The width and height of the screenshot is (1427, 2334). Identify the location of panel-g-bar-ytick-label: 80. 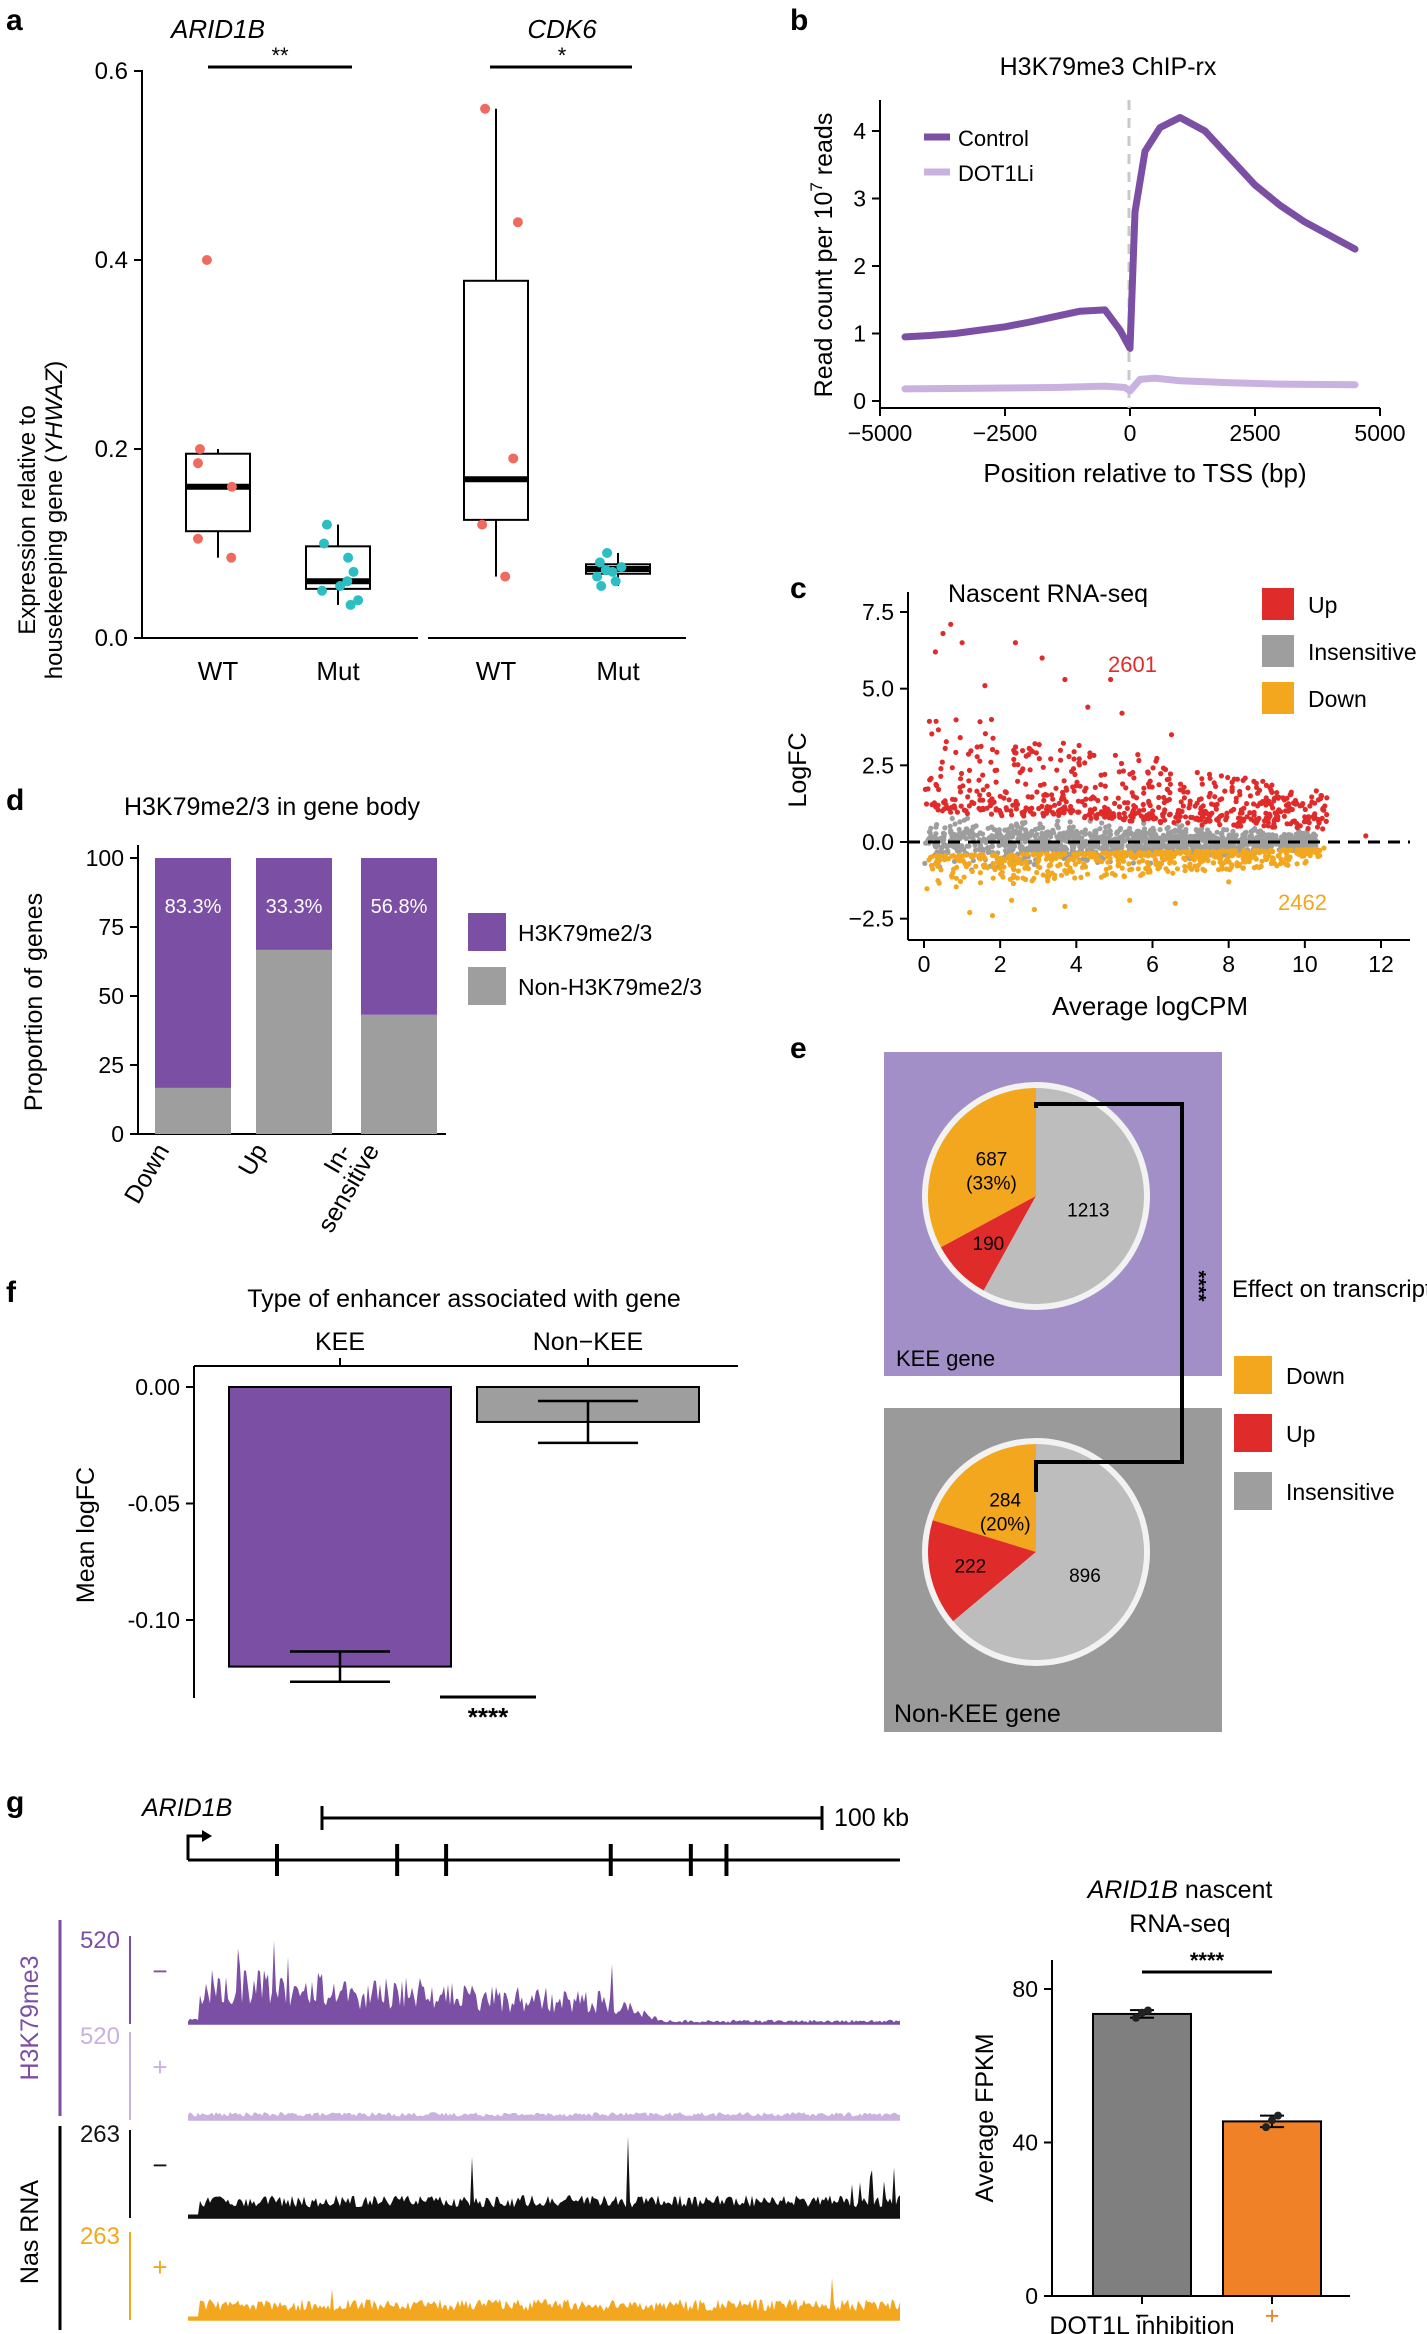
(1025, 1989).